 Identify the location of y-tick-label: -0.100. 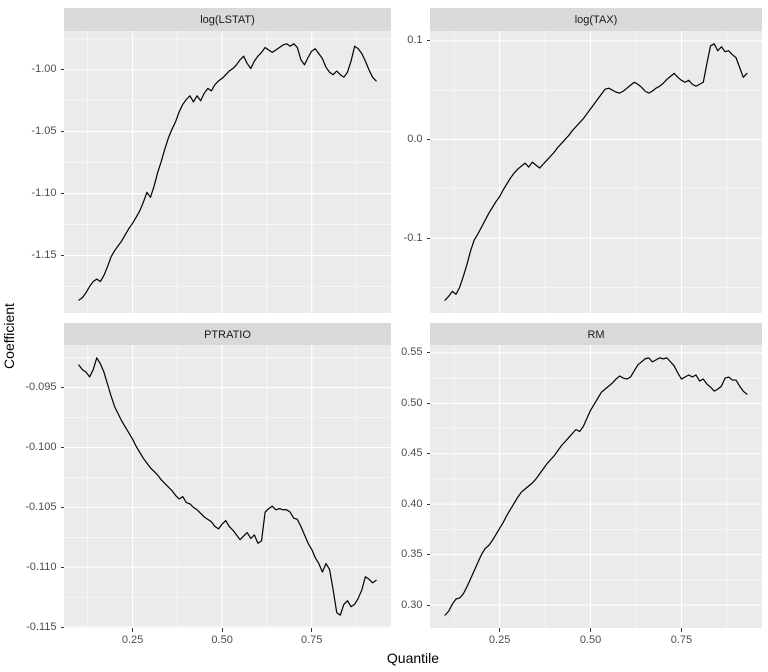
(41, 447).